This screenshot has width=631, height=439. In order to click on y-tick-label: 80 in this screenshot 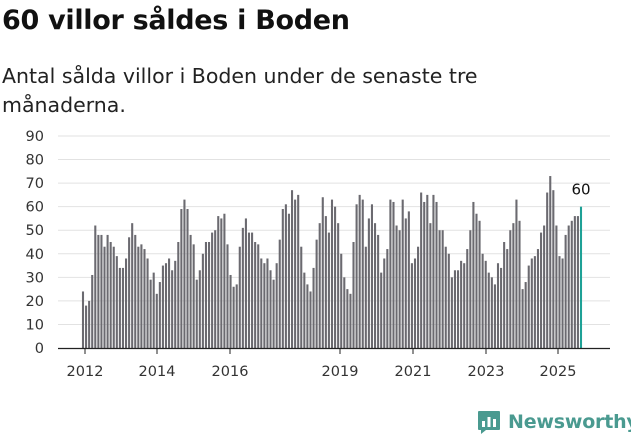, I will do `click(35, 161)`.